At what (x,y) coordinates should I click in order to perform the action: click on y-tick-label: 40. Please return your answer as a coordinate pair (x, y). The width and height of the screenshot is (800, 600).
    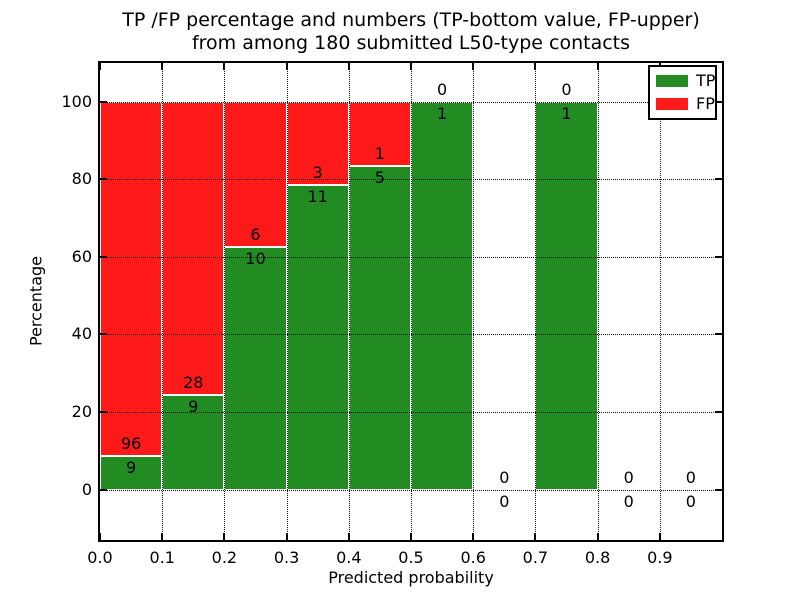
    Looking at the image, I should click on (81, 334).